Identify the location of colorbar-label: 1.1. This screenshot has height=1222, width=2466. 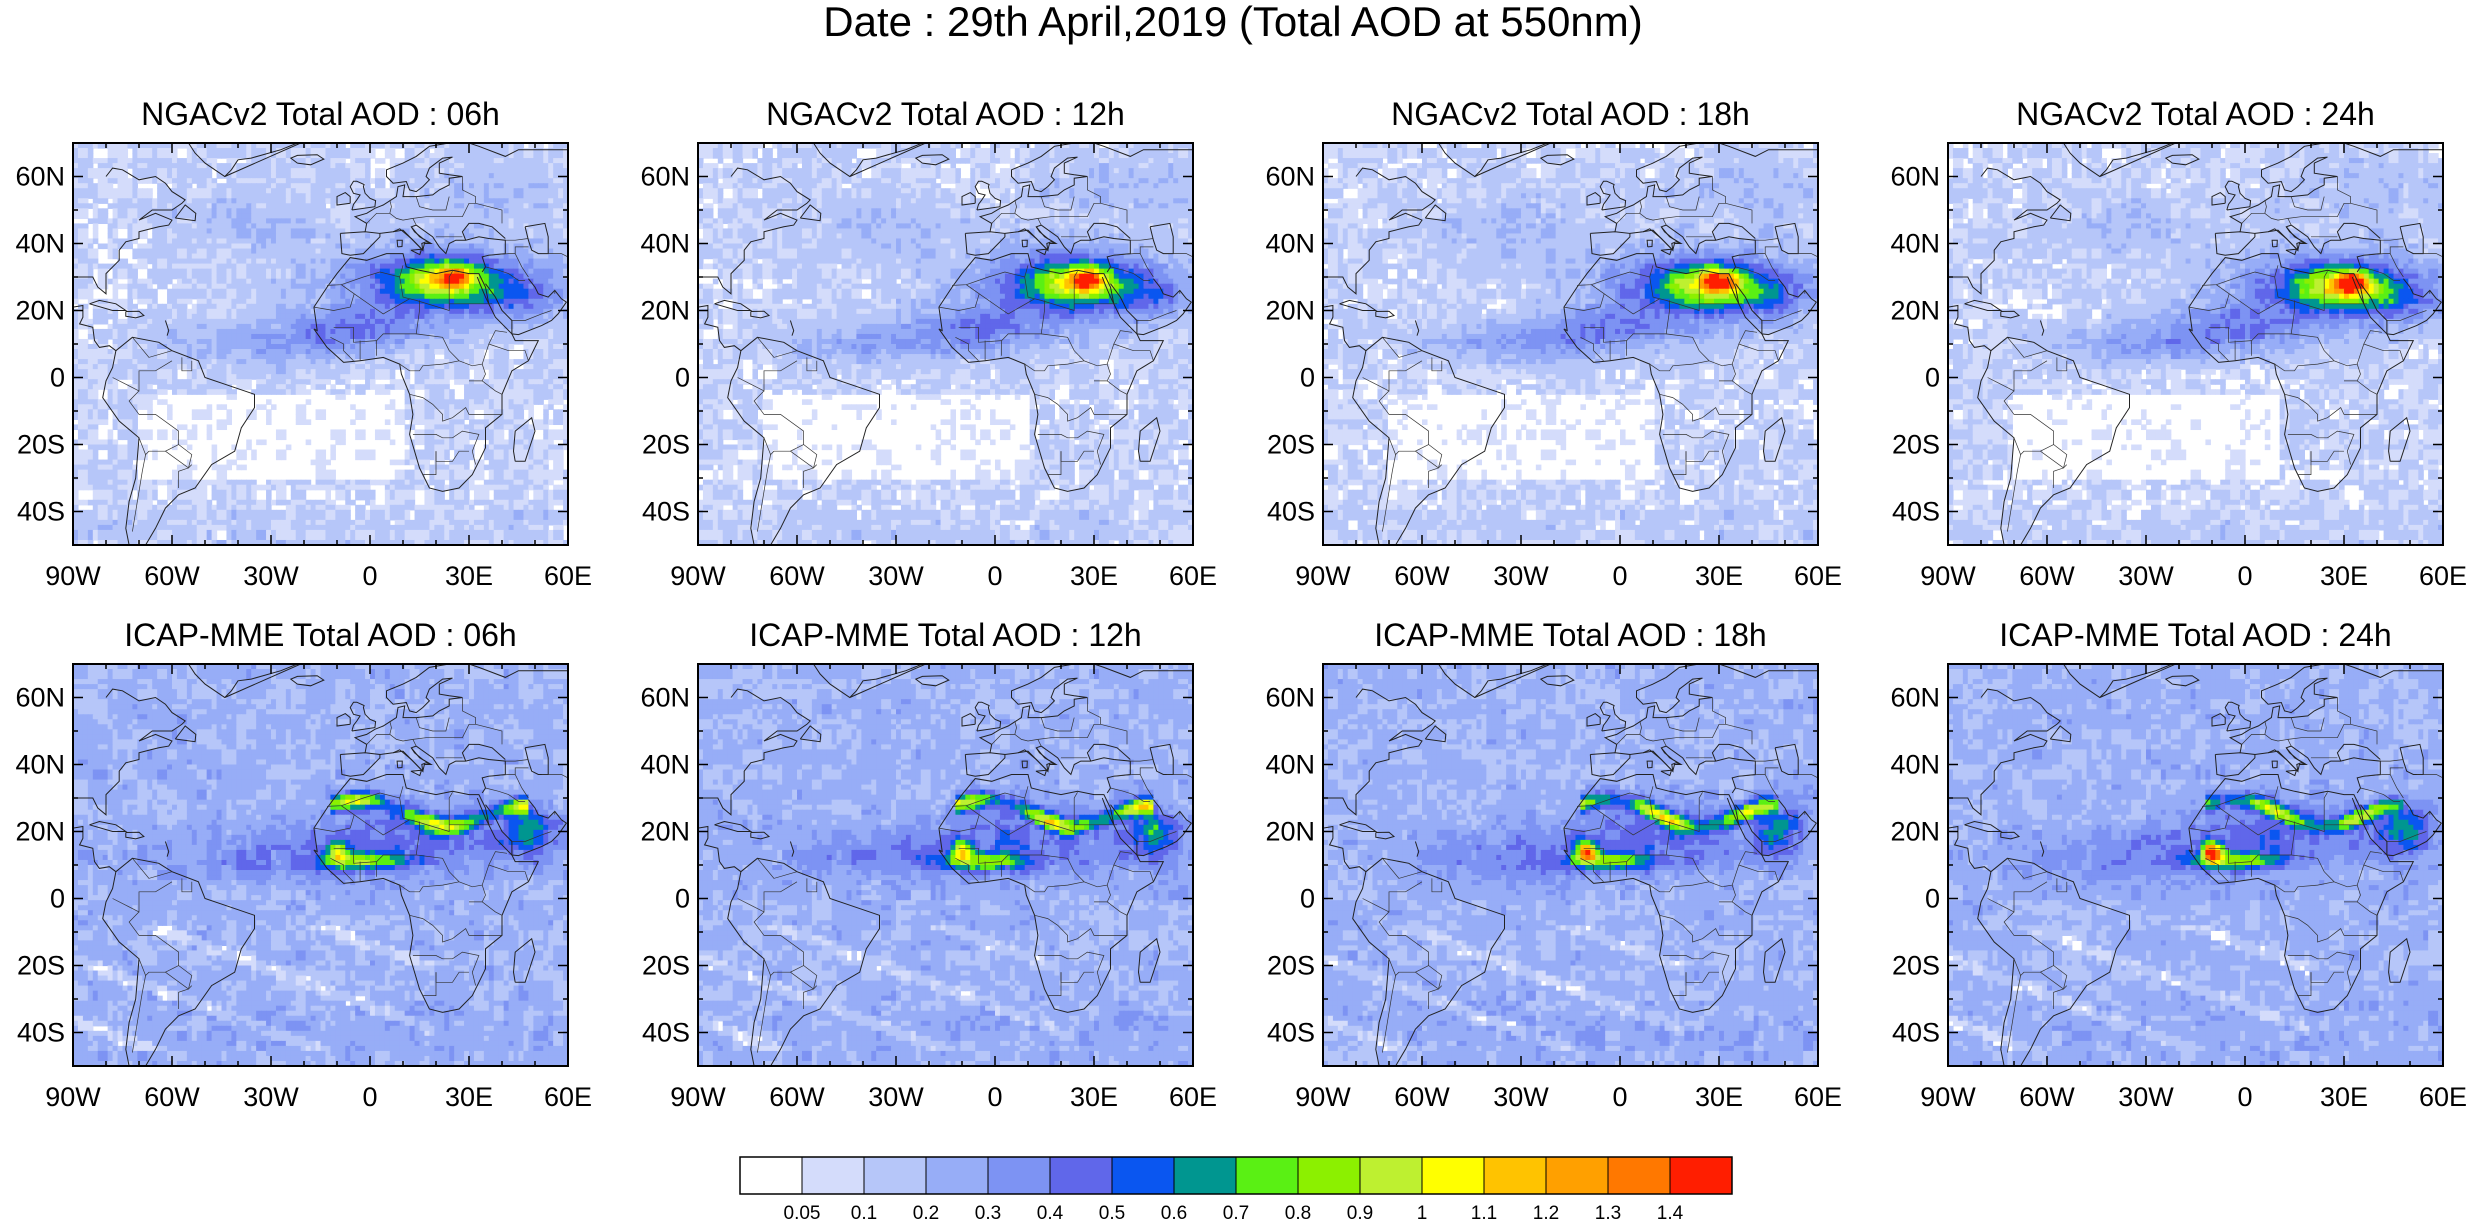
(1484, 1212).